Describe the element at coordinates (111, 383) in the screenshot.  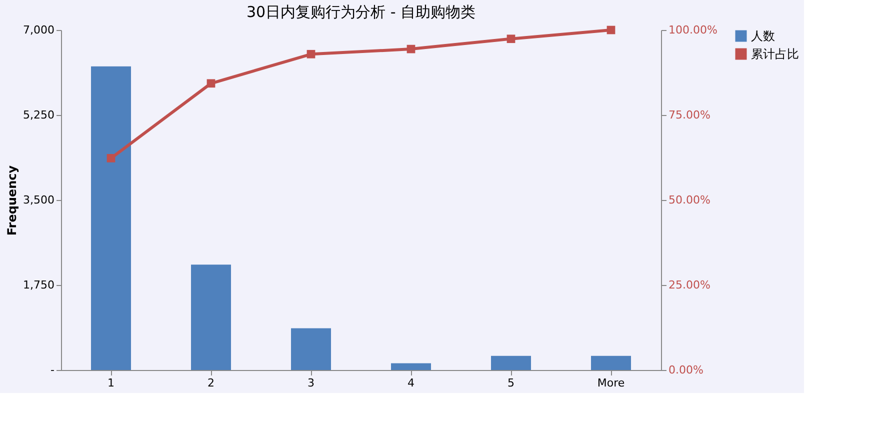
I see `x-tick-label: 1` at that location.